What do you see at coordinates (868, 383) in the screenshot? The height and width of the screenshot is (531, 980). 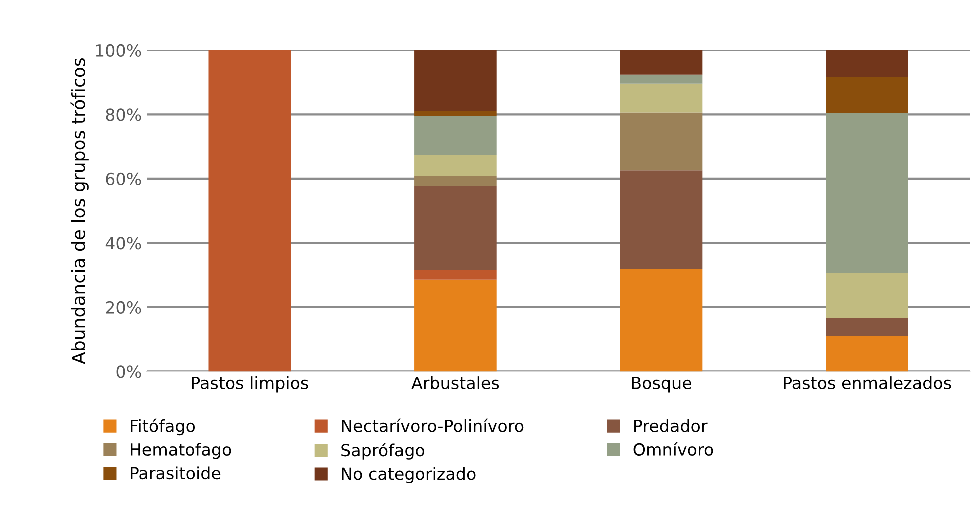 I see `x-tick-label: Pastos enmalezados` at bounding box center [868, 383].